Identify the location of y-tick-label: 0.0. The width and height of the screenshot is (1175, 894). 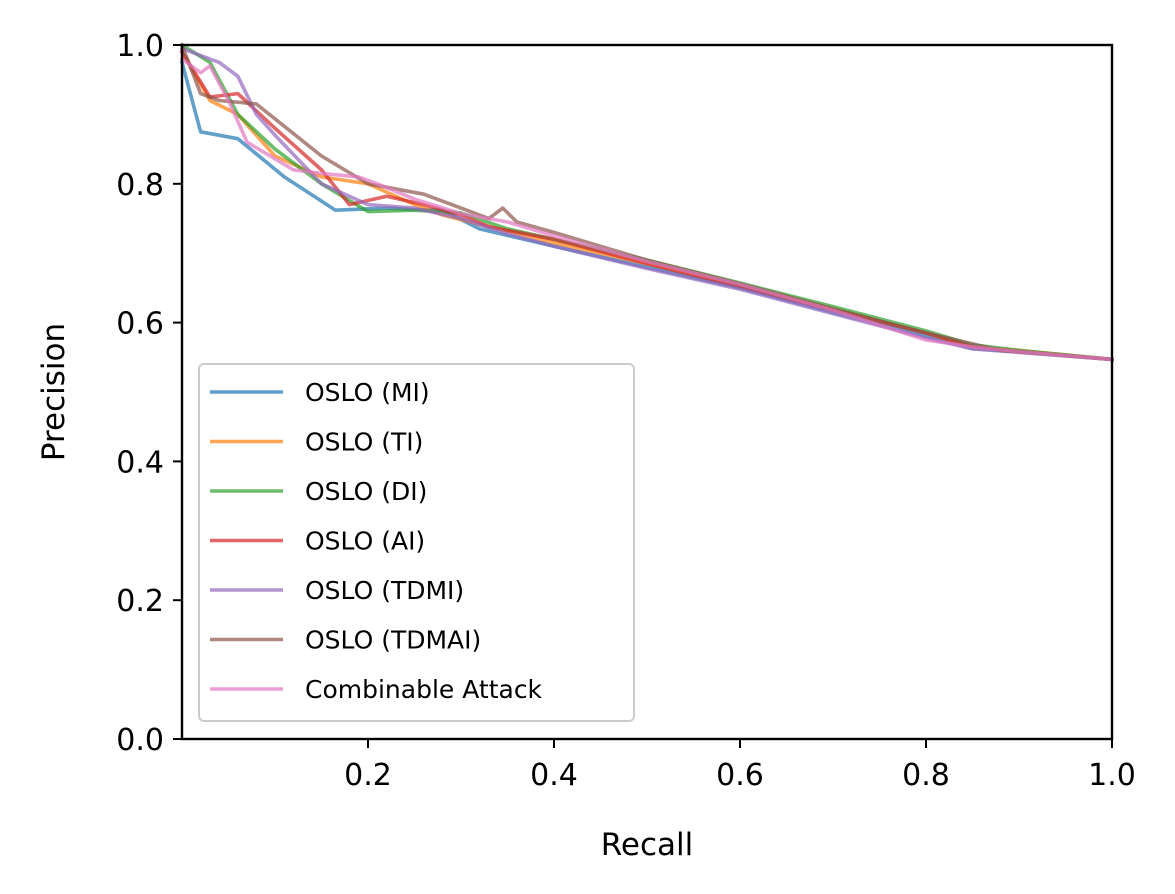
(140, 740).